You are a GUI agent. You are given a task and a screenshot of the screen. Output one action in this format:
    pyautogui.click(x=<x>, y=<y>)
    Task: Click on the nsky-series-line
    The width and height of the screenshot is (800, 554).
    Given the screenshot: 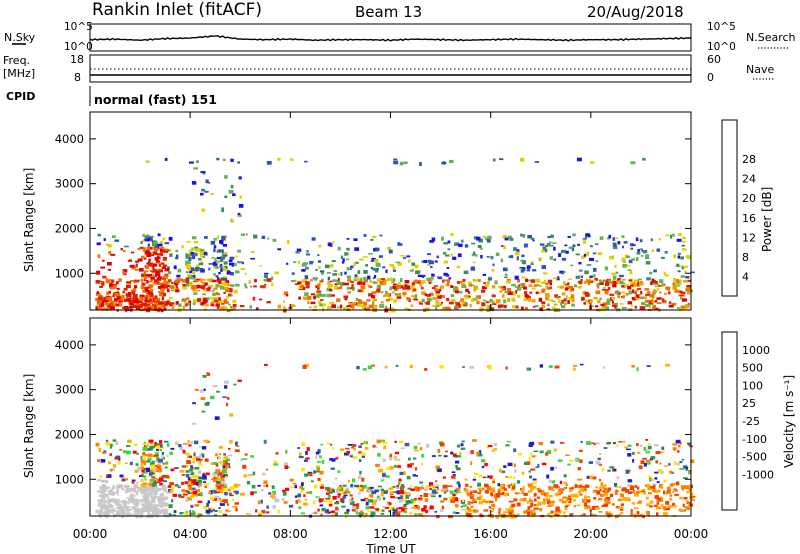 What is the action you would take?
    pyautogui.click(x=390, y=38)
    